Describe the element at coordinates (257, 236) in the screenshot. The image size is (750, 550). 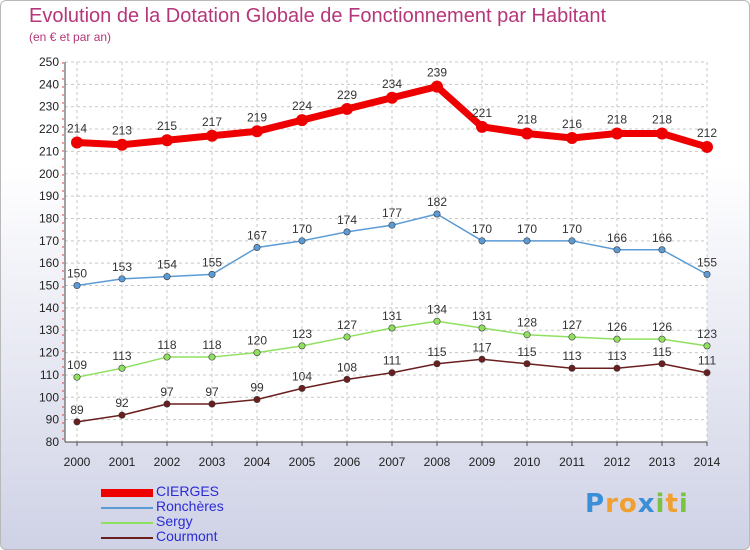
I see `data-label-roncheres: 167` at that location.